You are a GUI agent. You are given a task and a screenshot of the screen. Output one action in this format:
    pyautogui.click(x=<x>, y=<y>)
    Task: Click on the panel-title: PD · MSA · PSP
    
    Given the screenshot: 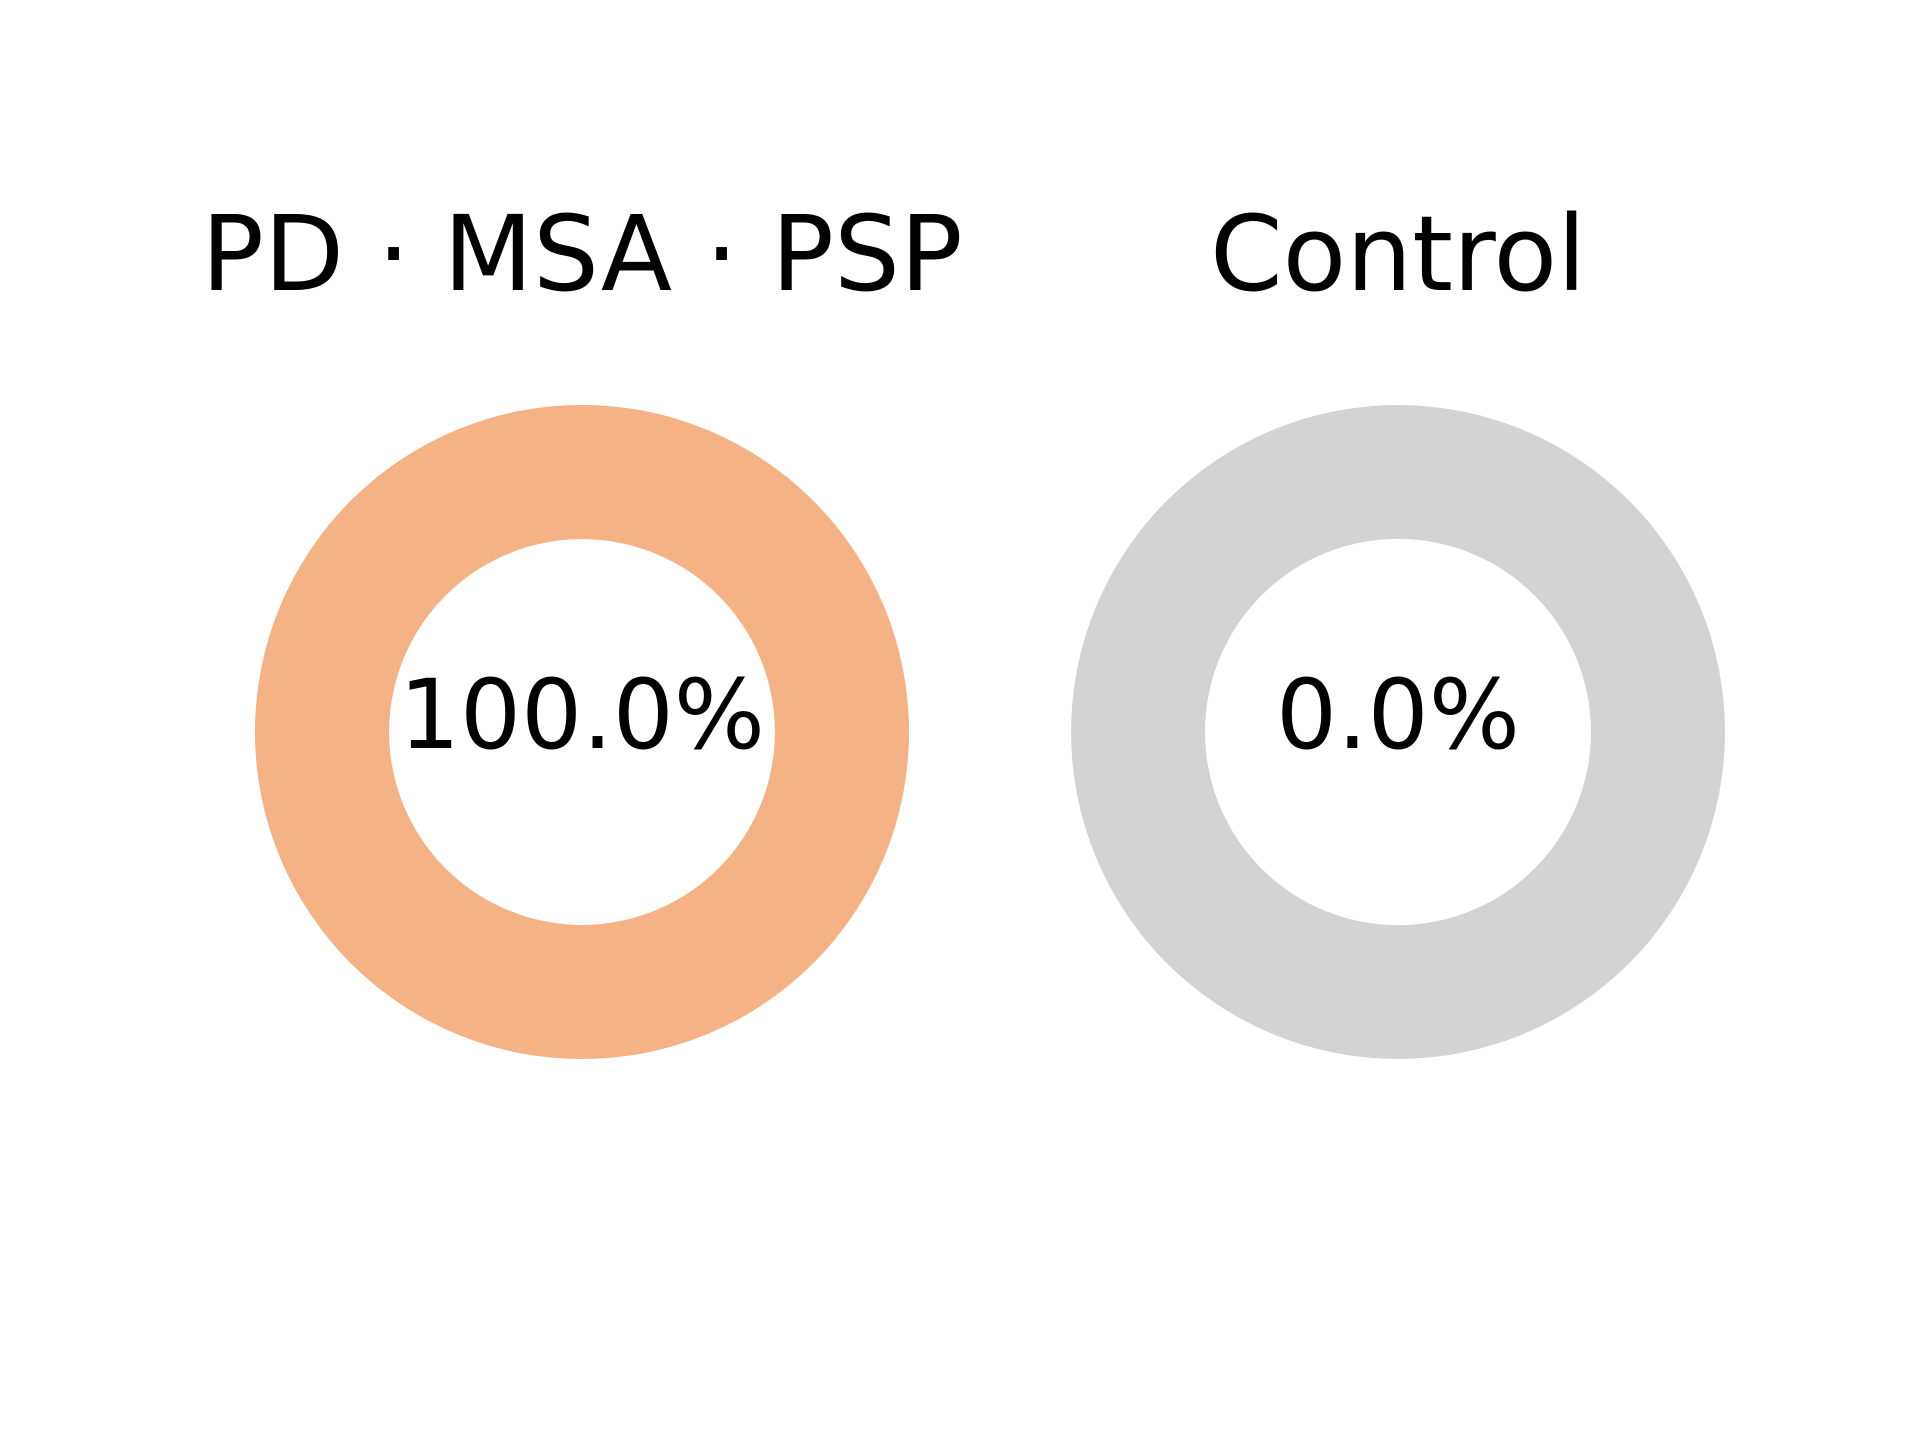 What is the action you would take?
    pyautogui.click(x=581, y=254)
    